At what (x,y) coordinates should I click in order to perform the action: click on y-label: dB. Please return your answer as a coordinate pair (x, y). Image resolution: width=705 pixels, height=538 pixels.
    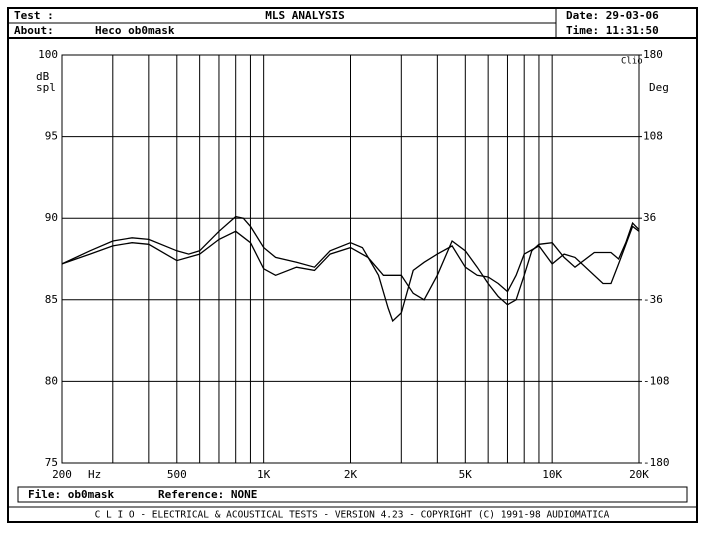
    Looking at the image, I should click on (43, 76).